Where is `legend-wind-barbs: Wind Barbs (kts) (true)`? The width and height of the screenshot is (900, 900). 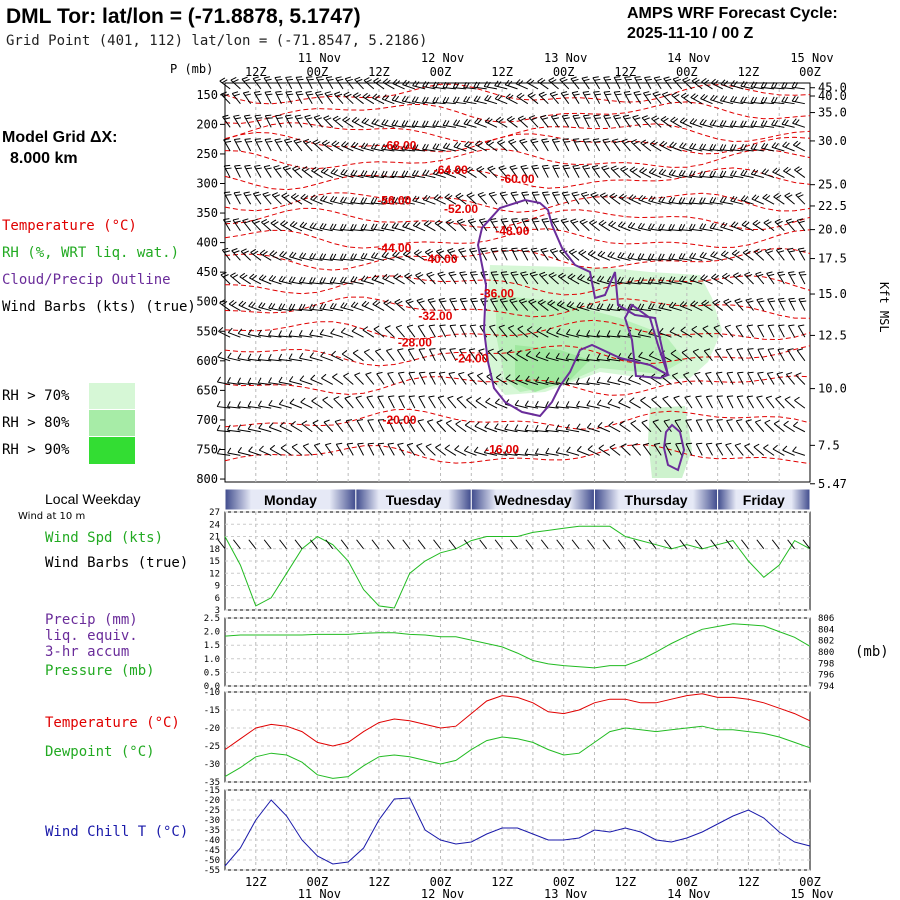 legend-wind-barbs: Wind Barbs (kts) (true) is located at coordinates (99, 307).